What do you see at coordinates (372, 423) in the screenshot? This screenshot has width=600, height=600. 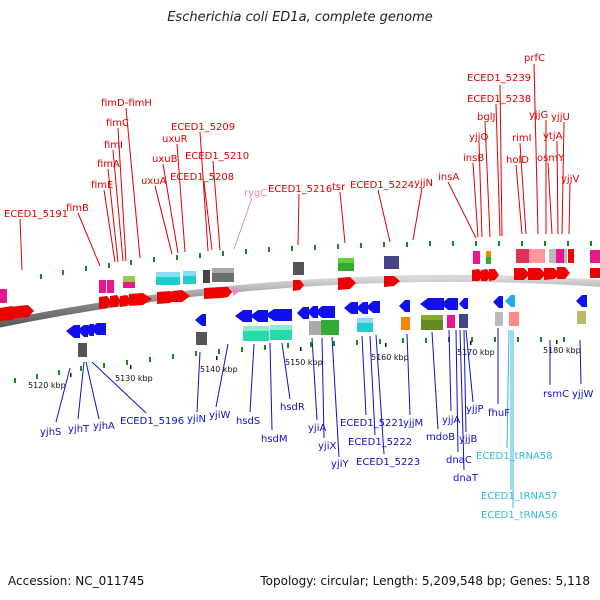 I see `gene-label-eced1-5221: ECED1_5221` at bounding box center [372, 423].